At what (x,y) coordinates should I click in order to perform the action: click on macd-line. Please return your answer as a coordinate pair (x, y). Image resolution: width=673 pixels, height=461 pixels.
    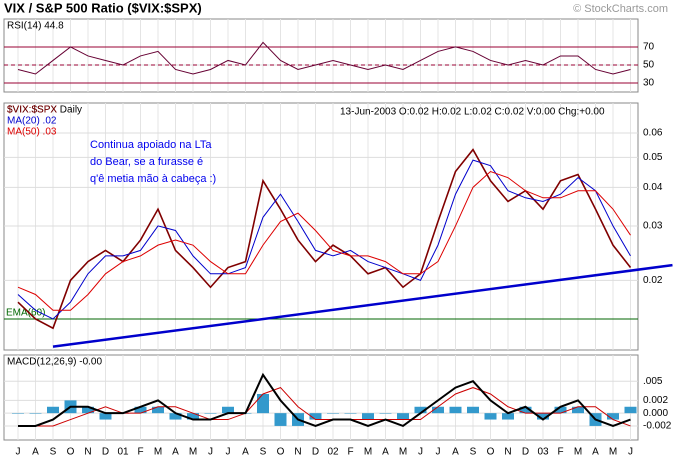
    Looking at the image, I should click on (324, 400).